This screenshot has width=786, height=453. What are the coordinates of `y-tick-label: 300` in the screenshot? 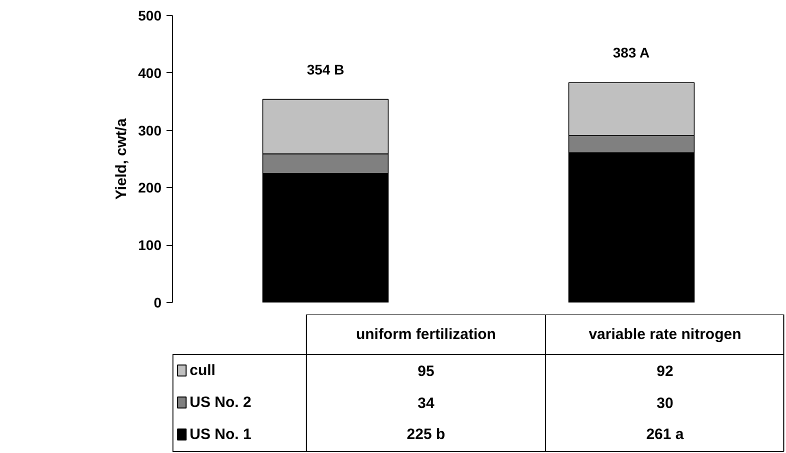 It's located at (150, 130).